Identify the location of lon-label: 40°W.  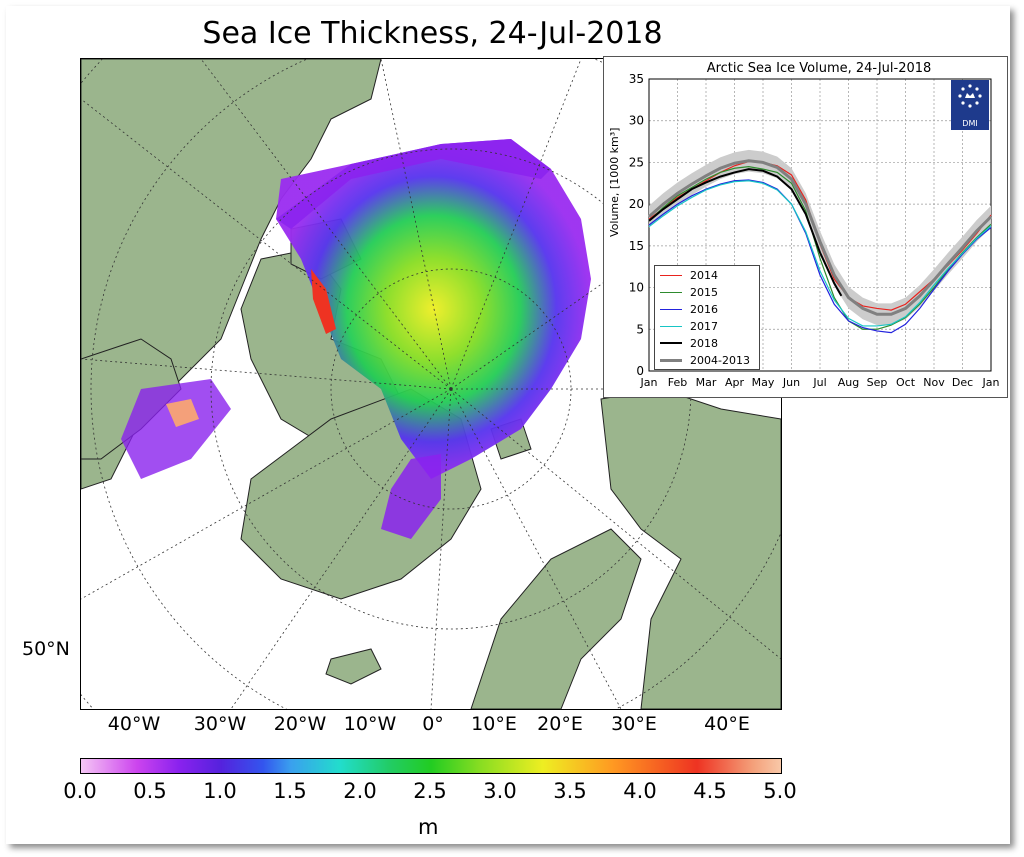
(134, 724).